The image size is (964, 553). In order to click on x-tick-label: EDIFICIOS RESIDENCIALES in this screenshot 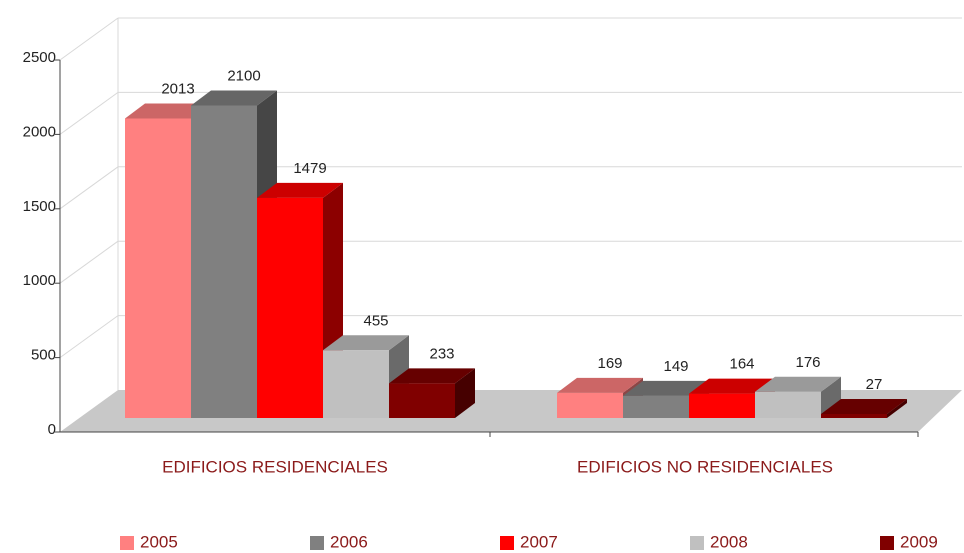, I will do `click(275, 466)`.